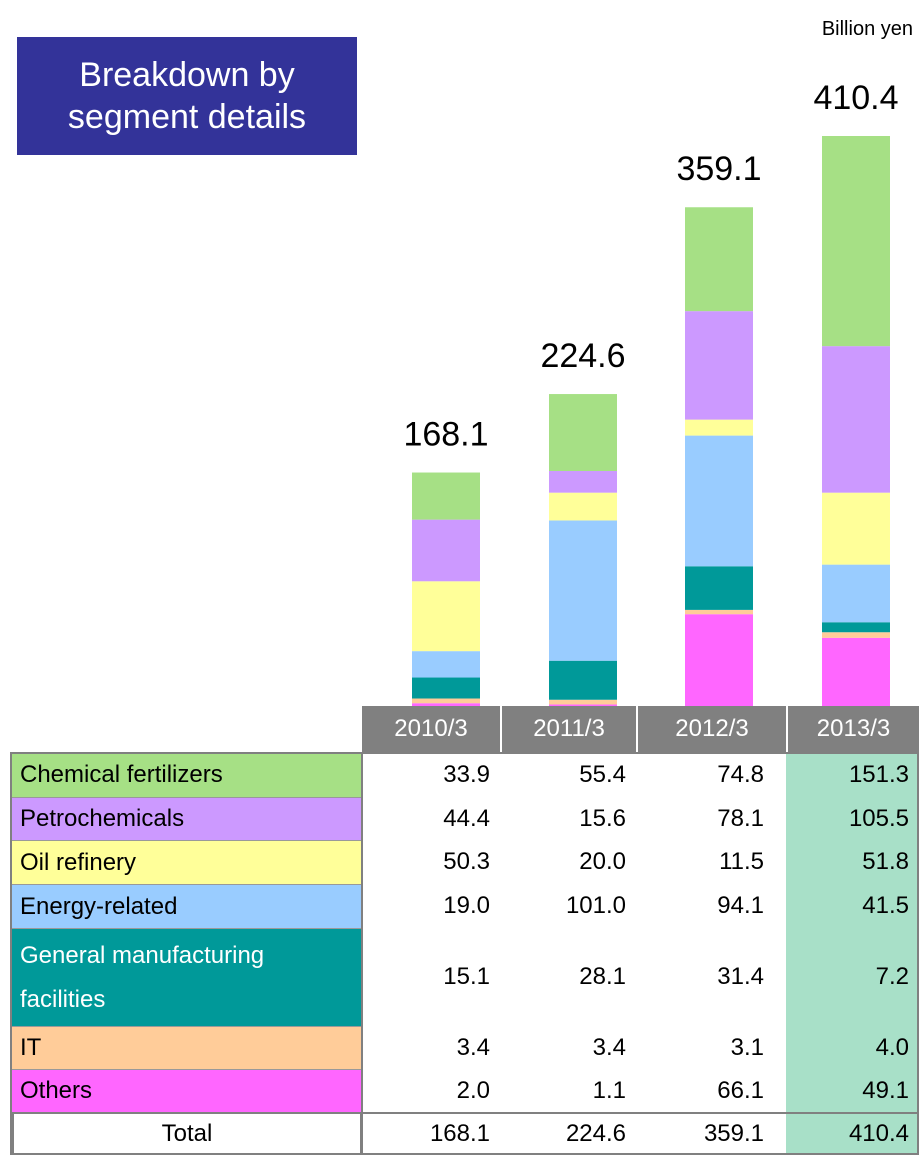  Describe the element at coordinates (867, 29) in the screenshot. I see `unit-label: Billion yen` at that location.